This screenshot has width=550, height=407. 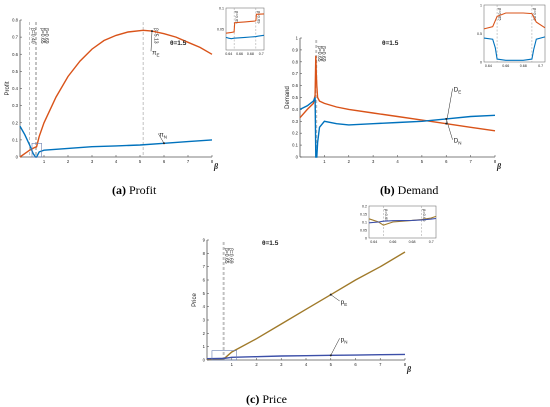 I want to click on y-tick-label: 7, so click(x=204, y=266).